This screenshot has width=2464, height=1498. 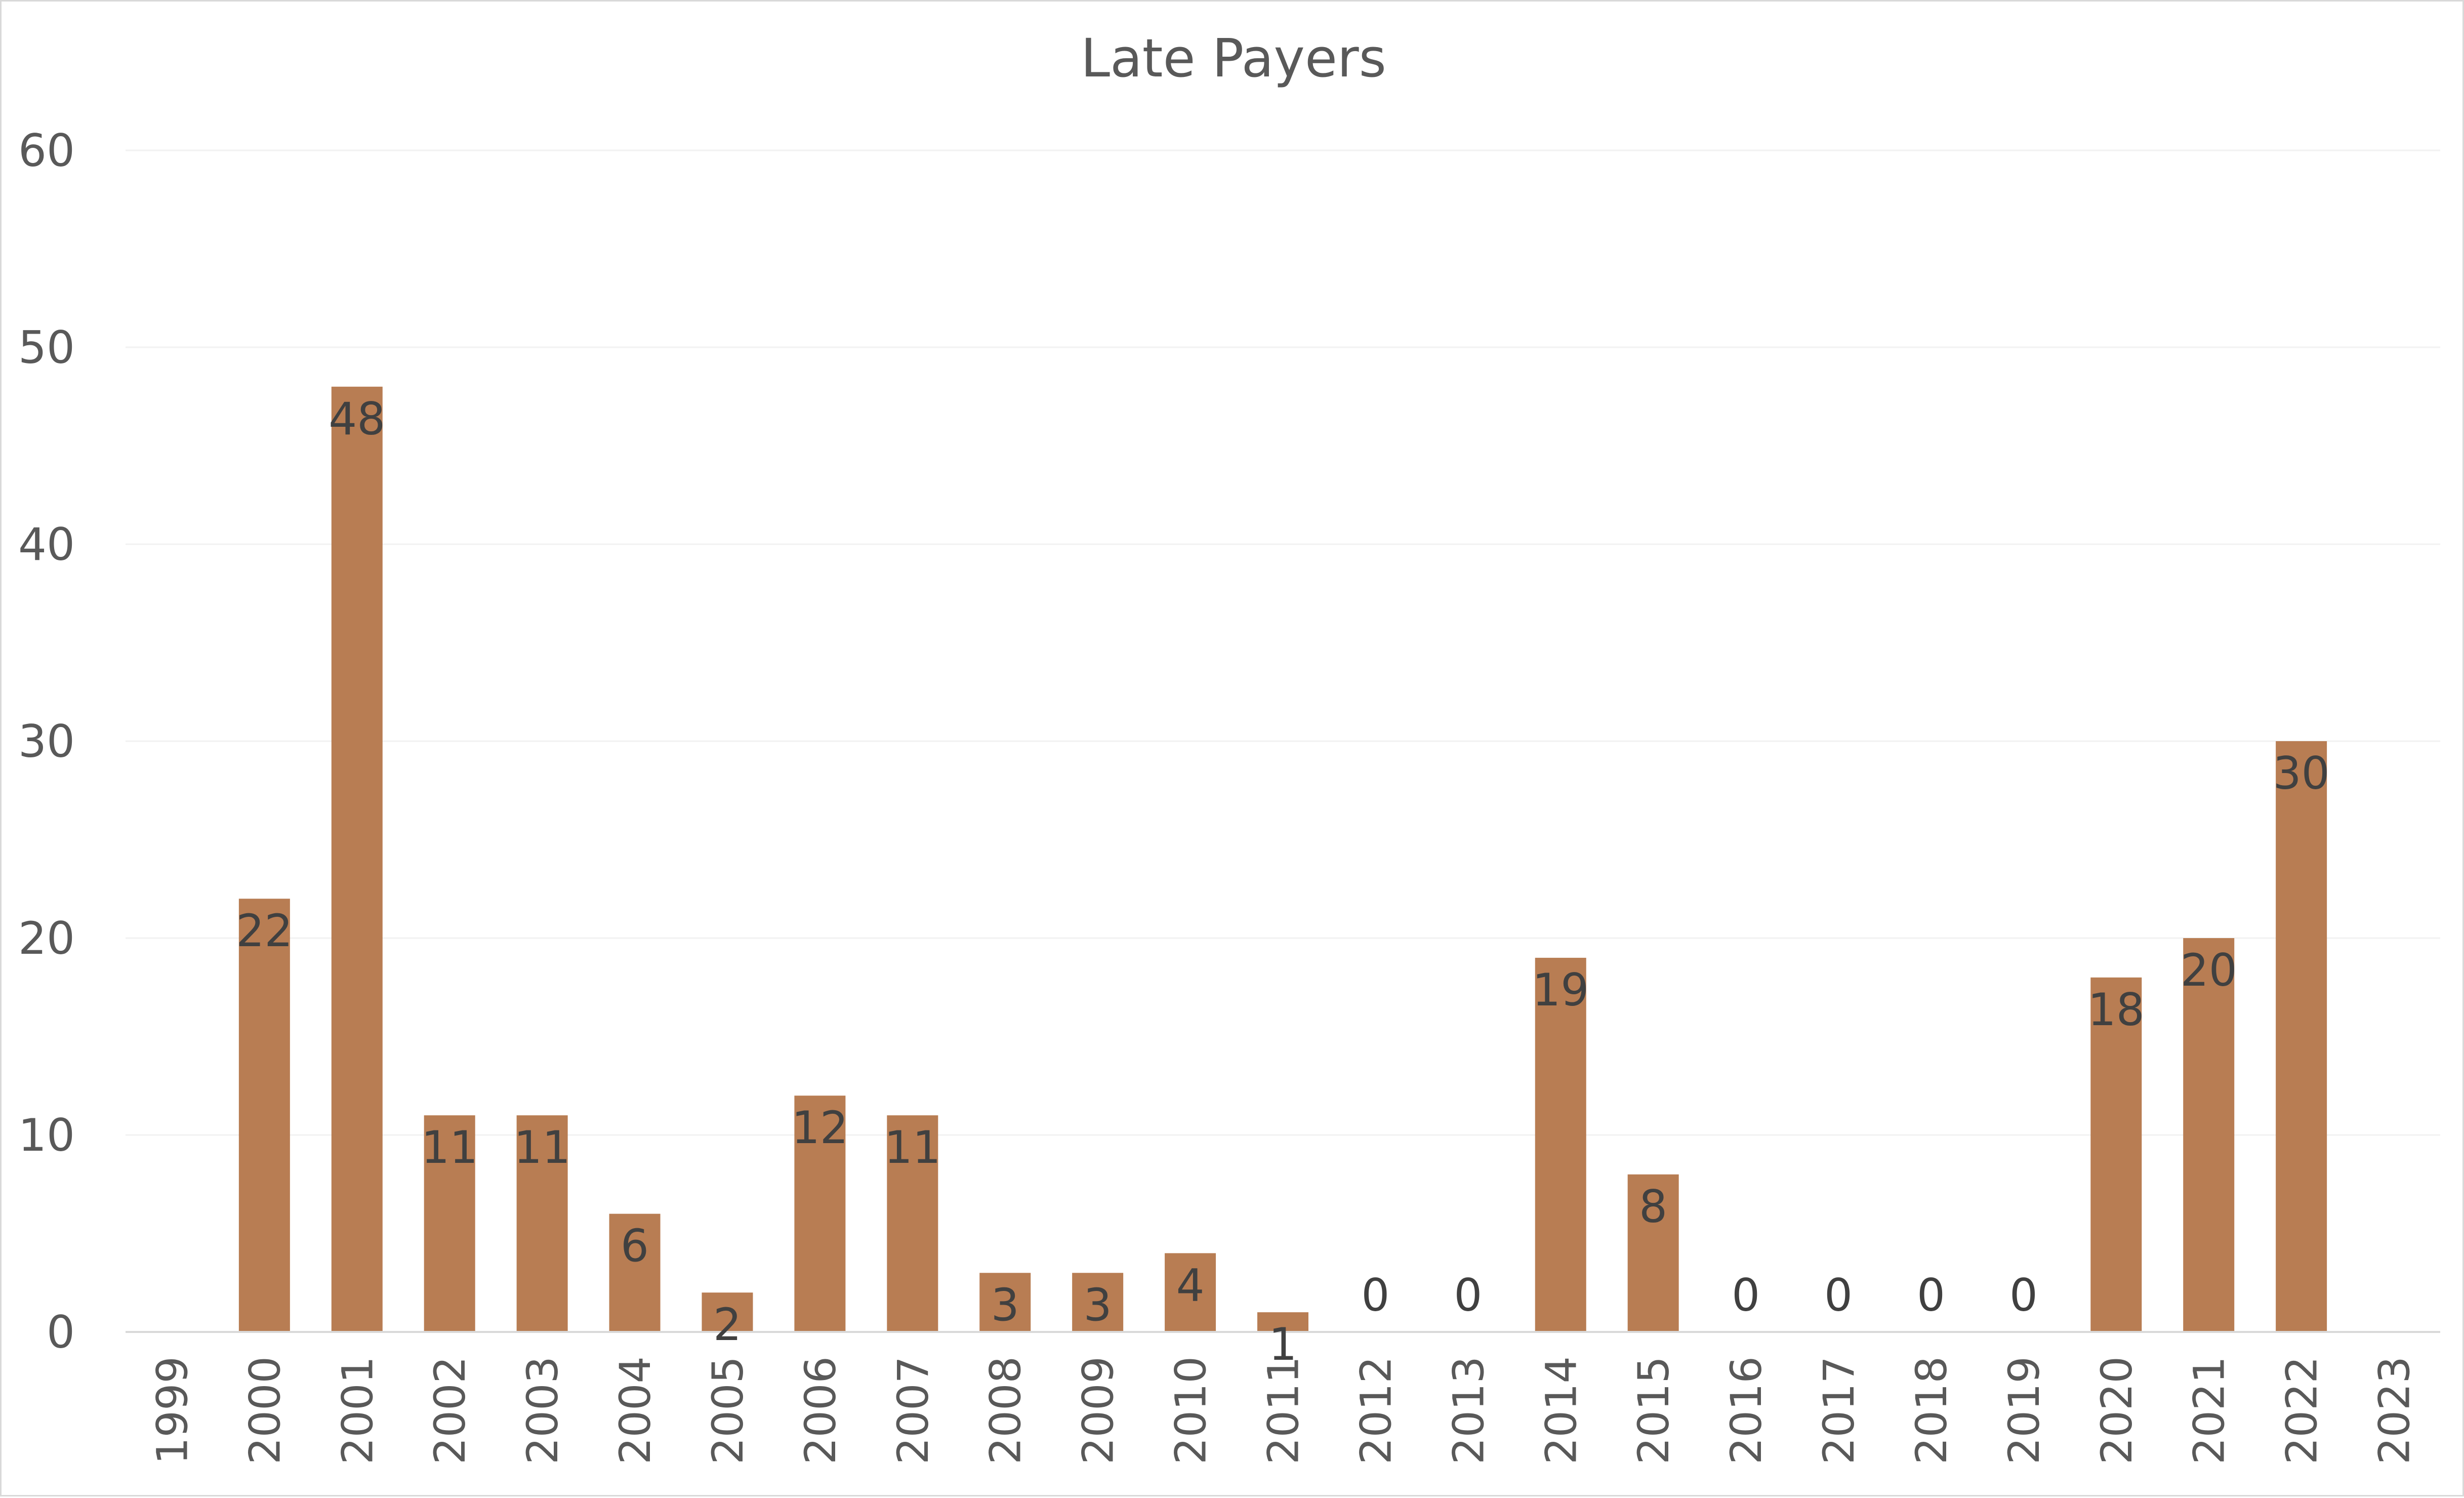 I want to click on bar-2014, so click(x=1561, y=1144).